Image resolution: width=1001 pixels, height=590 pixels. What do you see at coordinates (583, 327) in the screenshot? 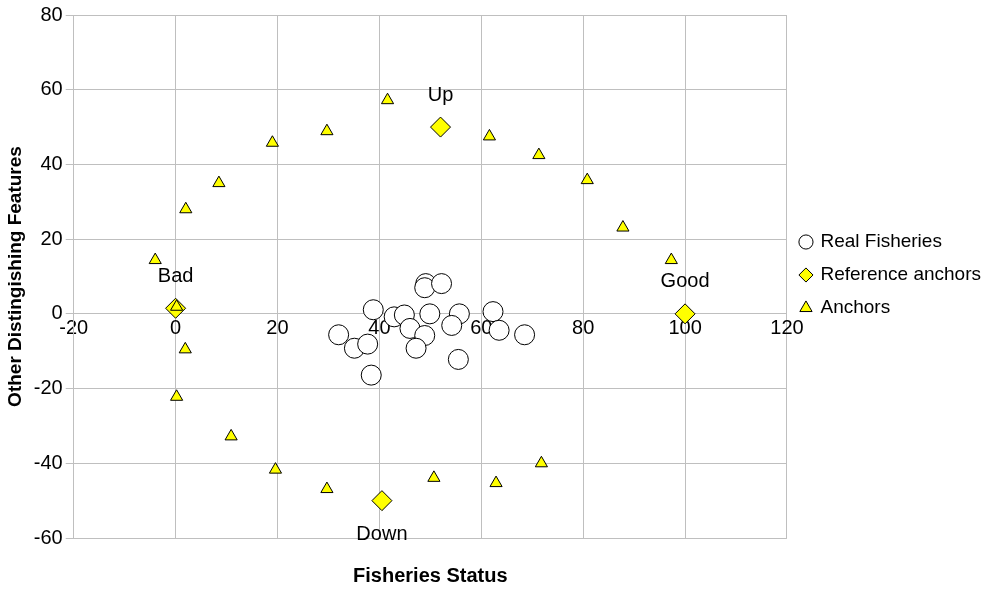
I see `x-tick-label: 80` at bounding box center [583, 327].